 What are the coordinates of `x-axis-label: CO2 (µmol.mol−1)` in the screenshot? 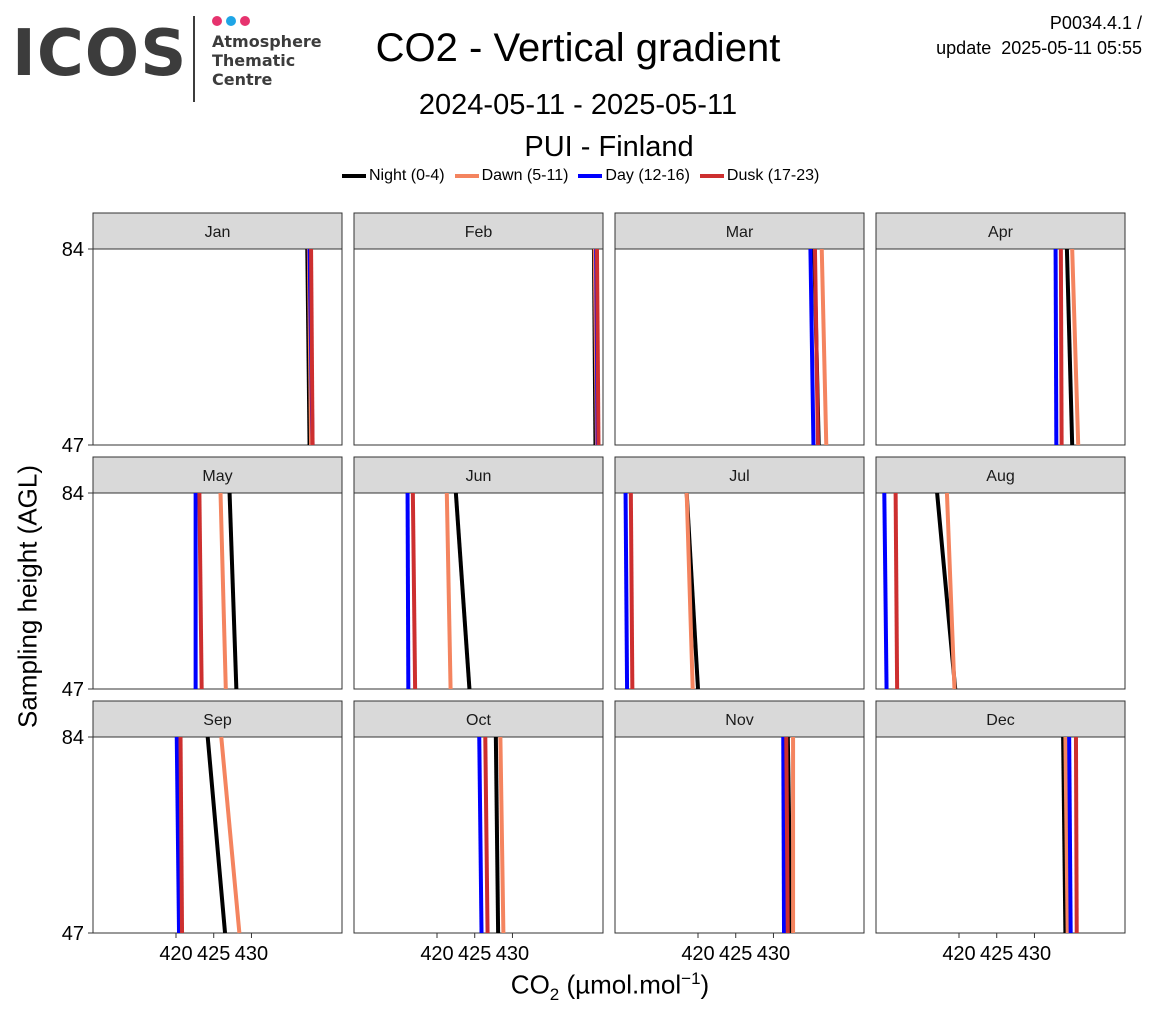 It's located at (610, 986).